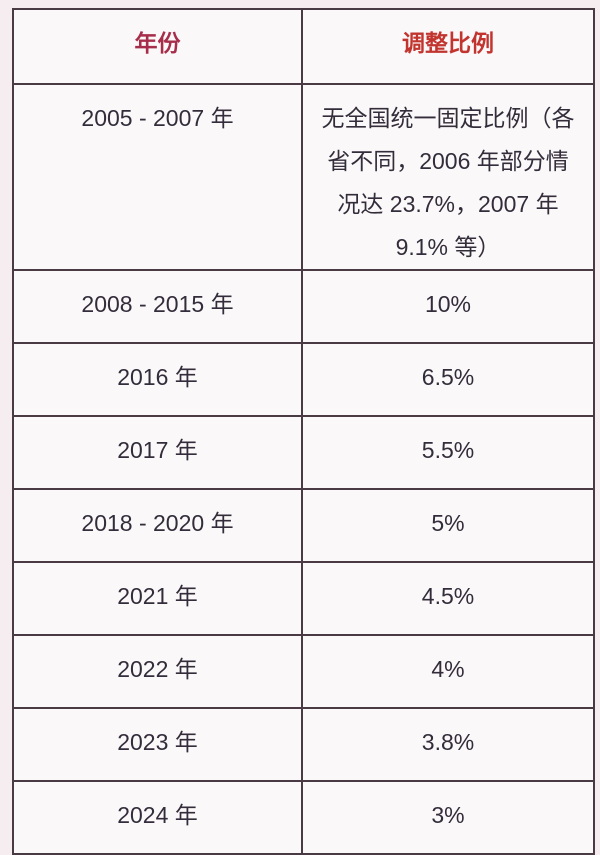  Describe the element at coordinates (157, 177) in the screenshot. I see `year-cell: 2005 - 2007 年` at that location.